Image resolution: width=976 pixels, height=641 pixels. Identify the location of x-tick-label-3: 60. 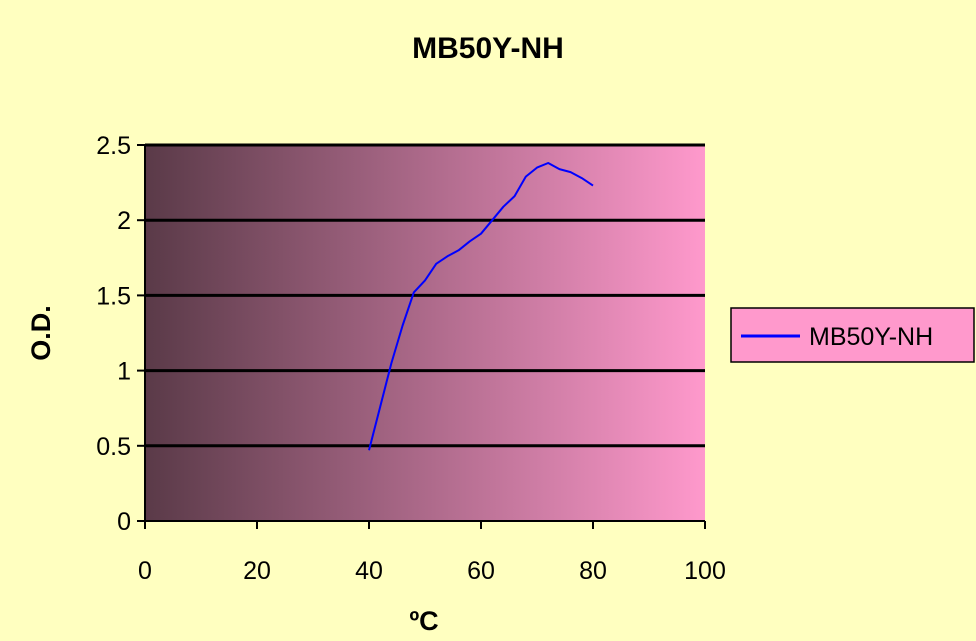
(481, 571).